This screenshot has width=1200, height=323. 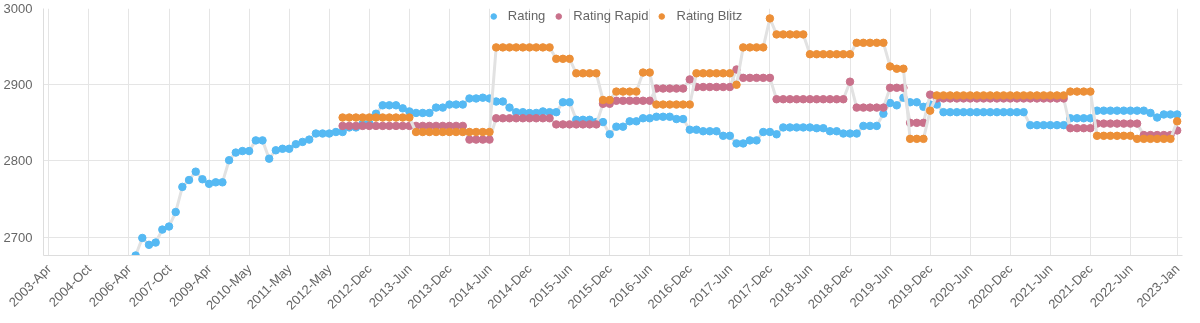 I want to click on y-tick-label: 2900, so click(x=18, y=85).